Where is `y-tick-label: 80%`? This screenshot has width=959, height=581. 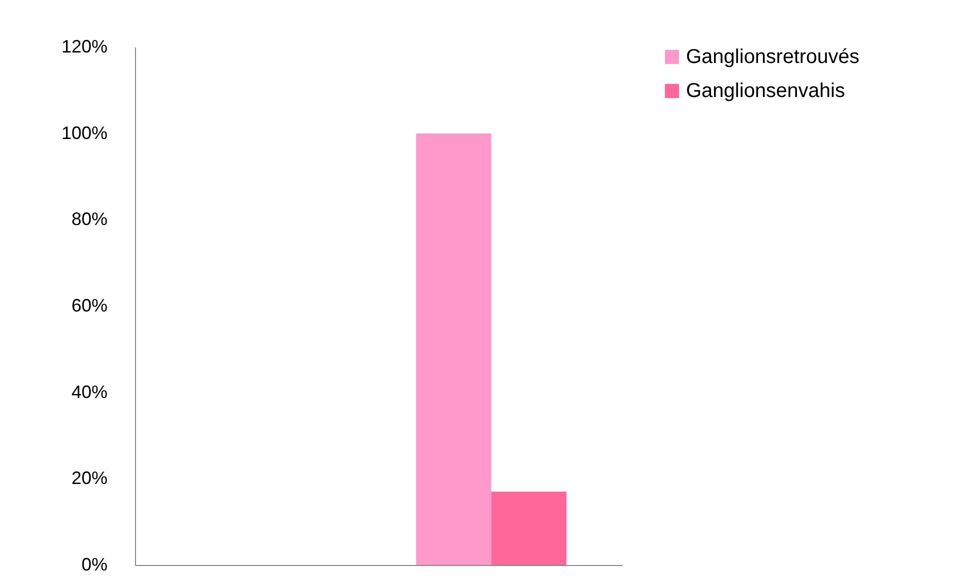
y-tick-label: 80% is located at coordinates (89, 219).